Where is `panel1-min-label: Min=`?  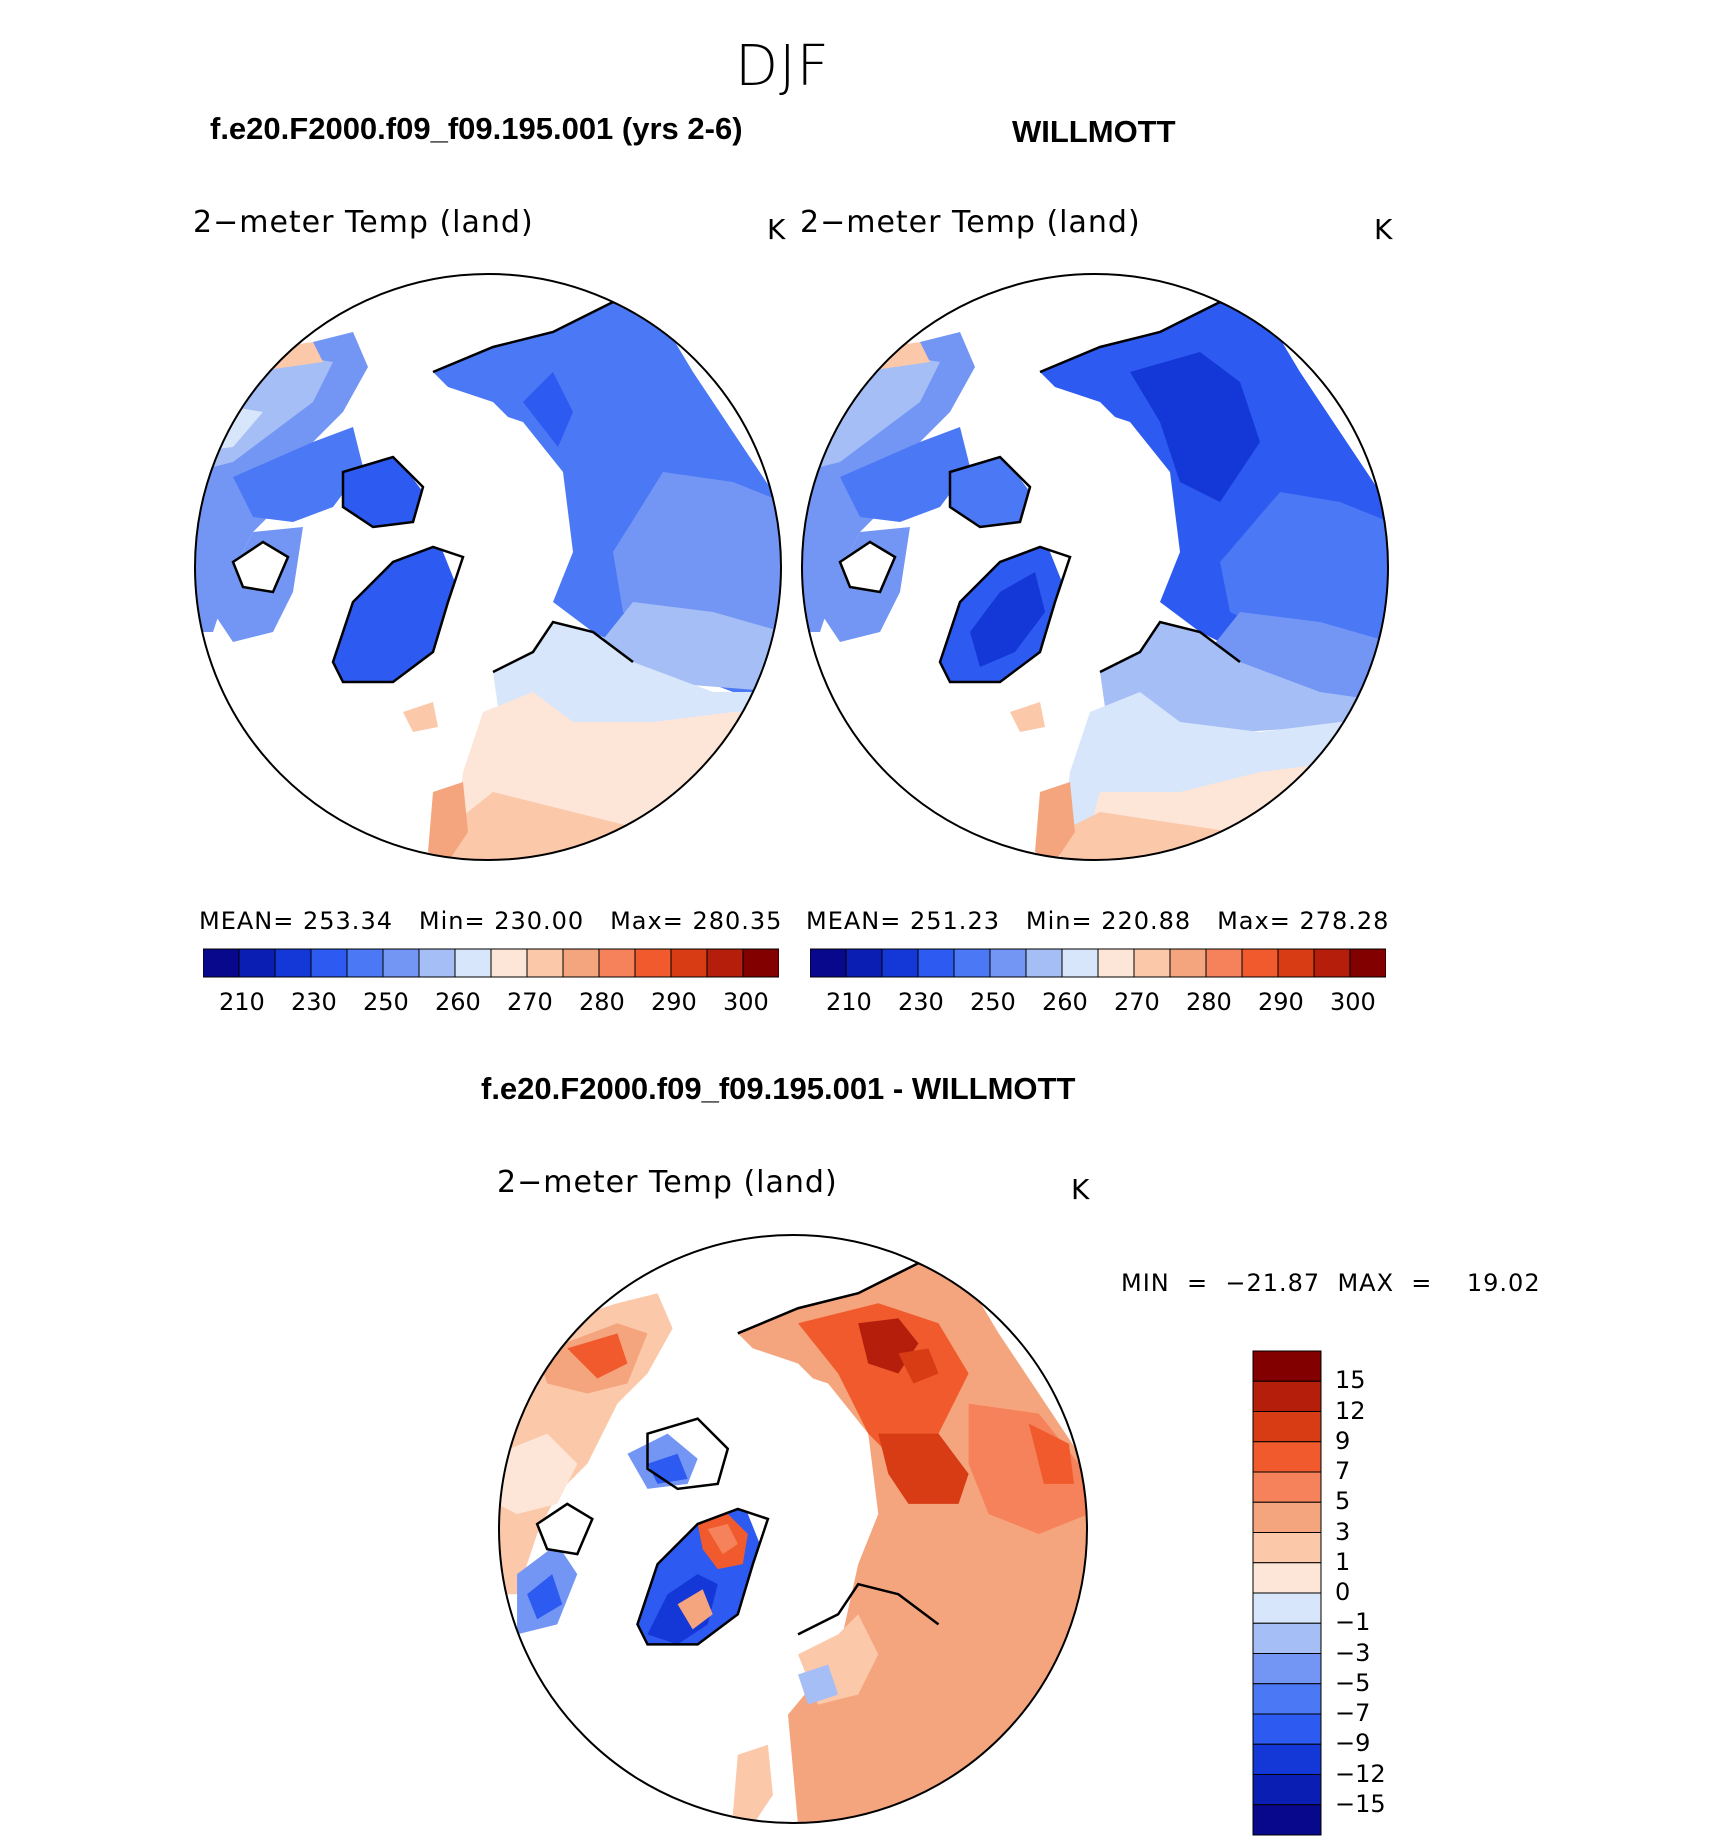
panel1-min-label: Min= is located at coordinates (452, 921).